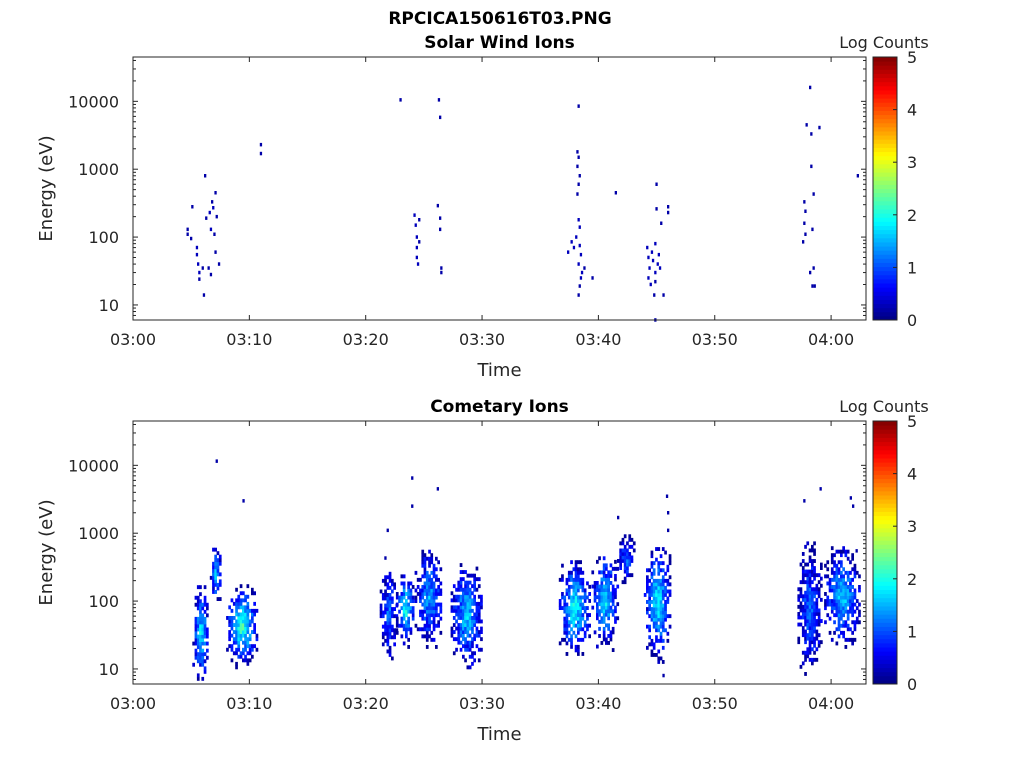 Image resolution: width=1024 pixels, height=768 pixels. I want to click on cometary-y-tick-label: 10000, so click(93, 465).